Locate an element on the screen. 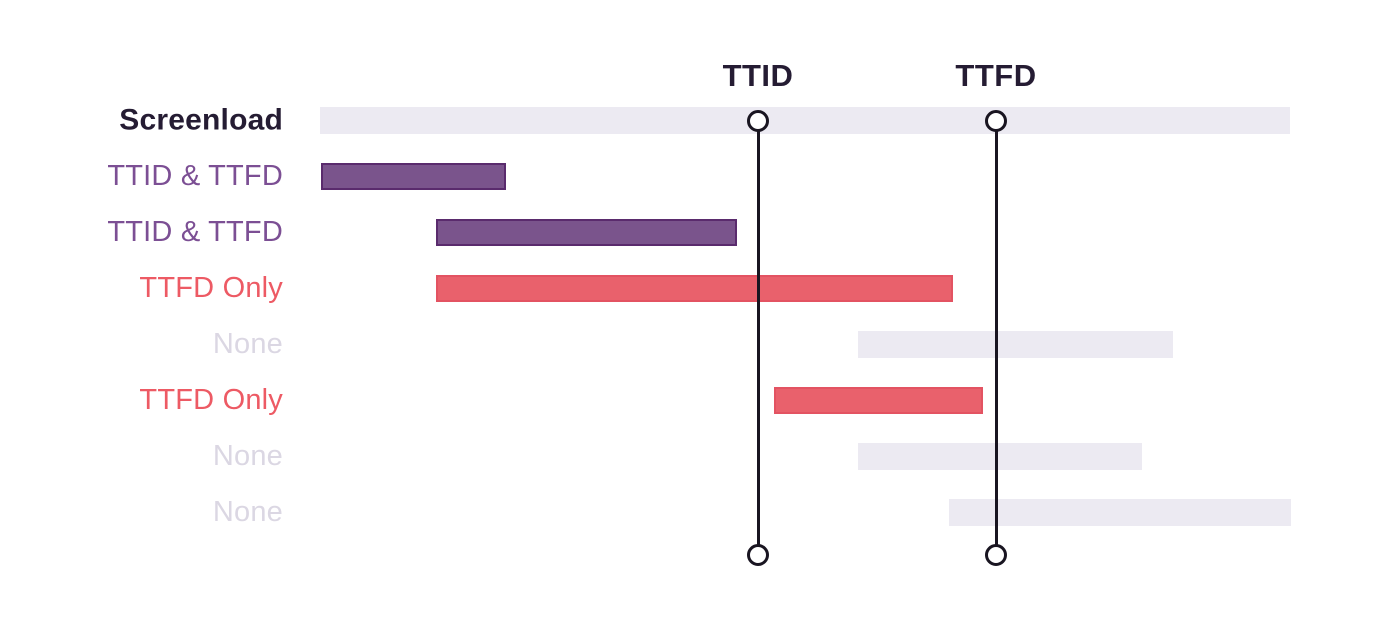 The height and width of the screenshot is (627, 1400). marker-label: TTID is located at coordinates (758, 75).